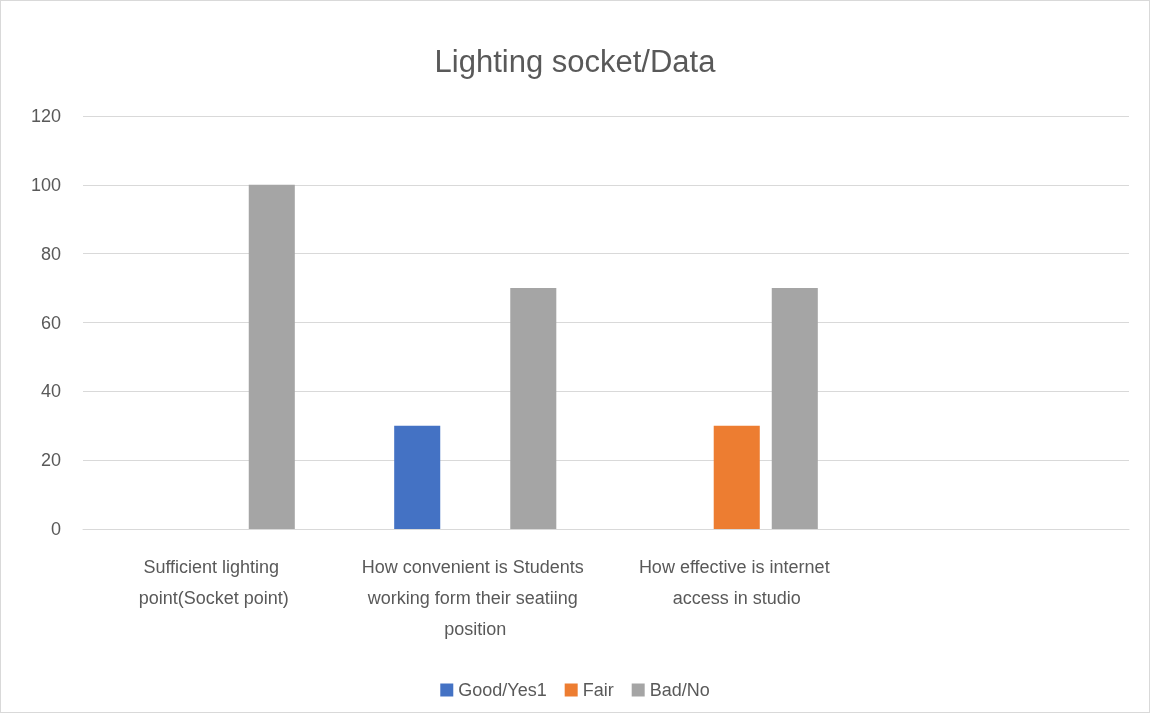 This screenshot has height=713, width=1150. Describe the element at coordinates (502, 690) in the screenshot. I see `legend-label: Good/Yes1` at that location.